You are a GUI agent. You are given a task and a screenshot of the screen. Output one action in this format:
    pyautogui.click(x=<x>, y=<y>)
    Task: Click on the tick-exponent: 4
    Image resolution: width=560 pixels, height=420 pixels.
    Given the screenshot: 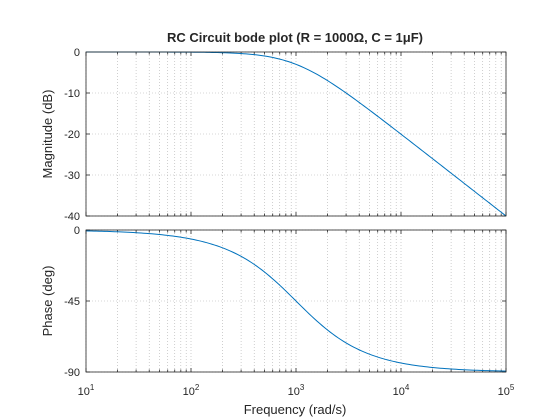 What is the action you would take?
    pyautogui.click(x=407, y=387)
    